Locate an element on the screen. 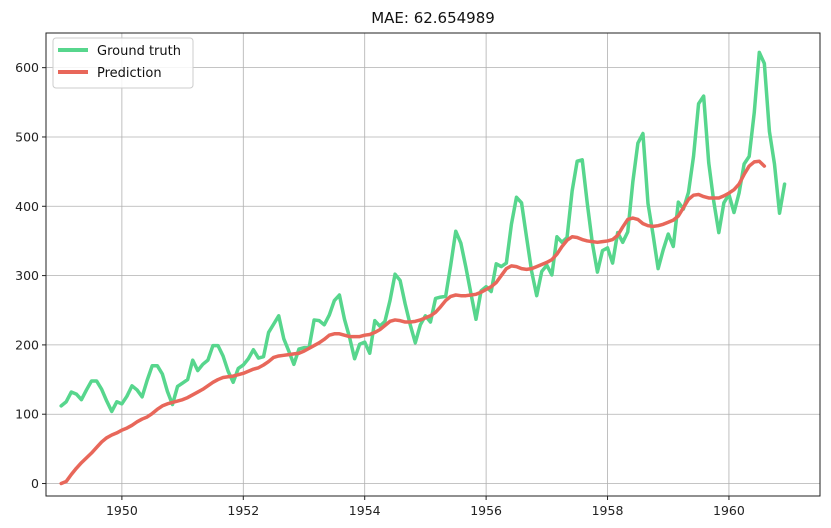  legend: Ground truth Prediction is located at coordinates (123, 63).